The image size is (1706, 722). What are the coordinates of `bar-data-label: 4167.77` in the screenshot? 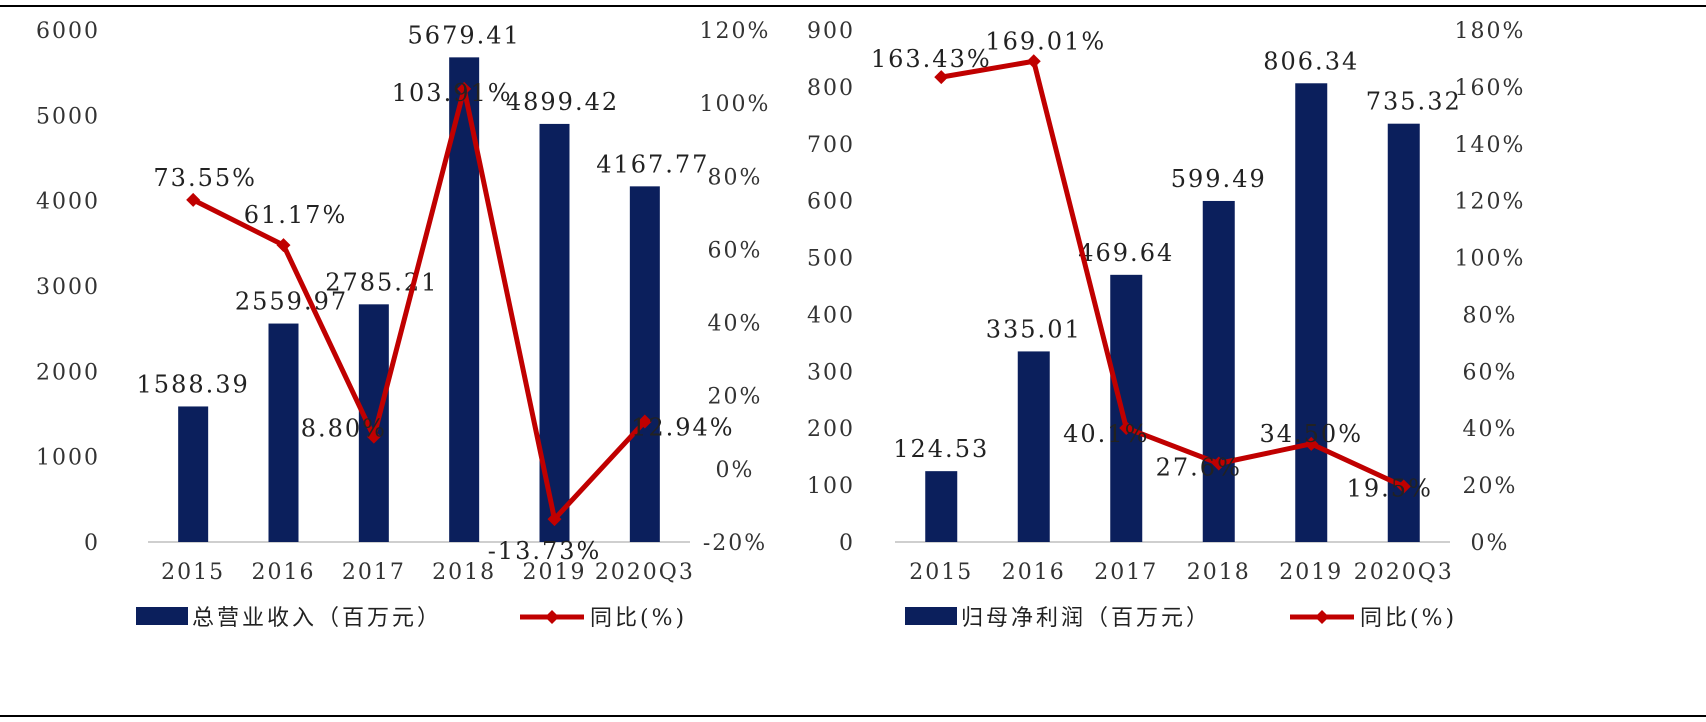 It's located at (652, 164).